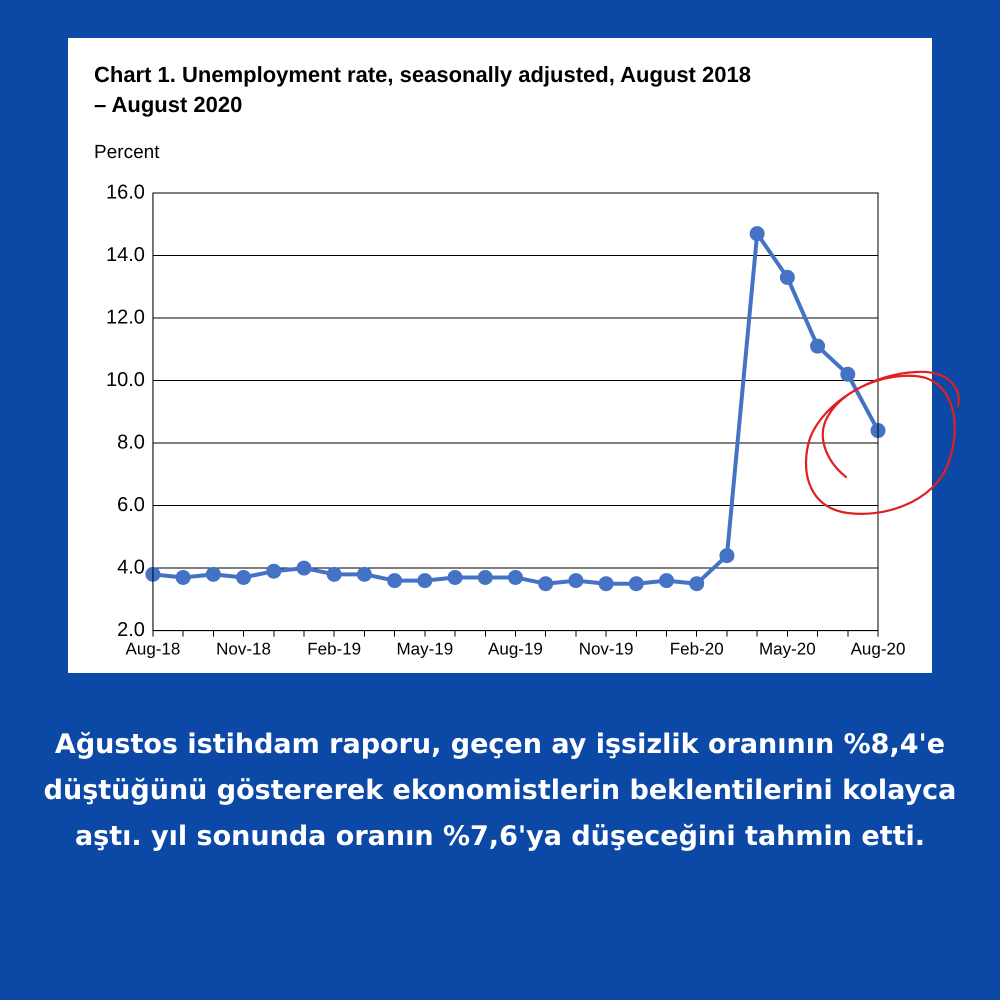 This screenshot has height=1000, width=1000. Describe the element at coordinates (125, 317) in the screenshot. I see `y-tick-label: 12.0` at that location.